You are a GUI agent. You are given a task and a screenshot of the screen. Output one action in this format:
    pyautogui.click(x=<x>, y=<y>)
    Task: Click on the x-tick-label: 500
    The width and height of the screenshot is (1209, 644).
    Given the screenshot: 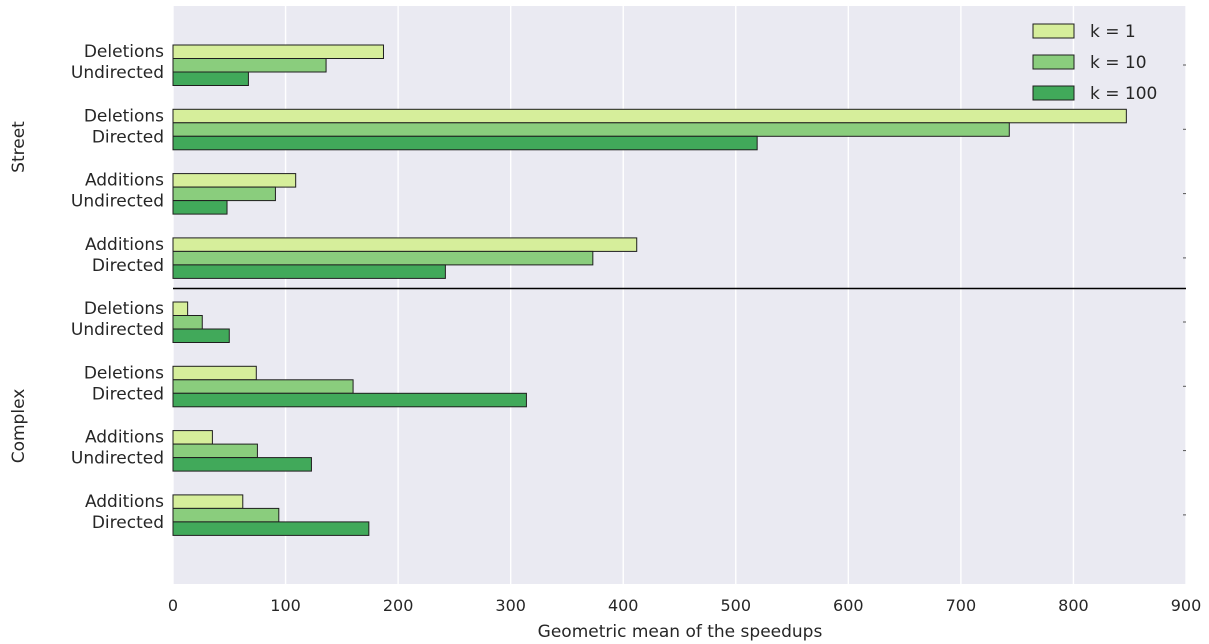 What is the action you would take?
    pyautogui.click(x=736, y=605)
    